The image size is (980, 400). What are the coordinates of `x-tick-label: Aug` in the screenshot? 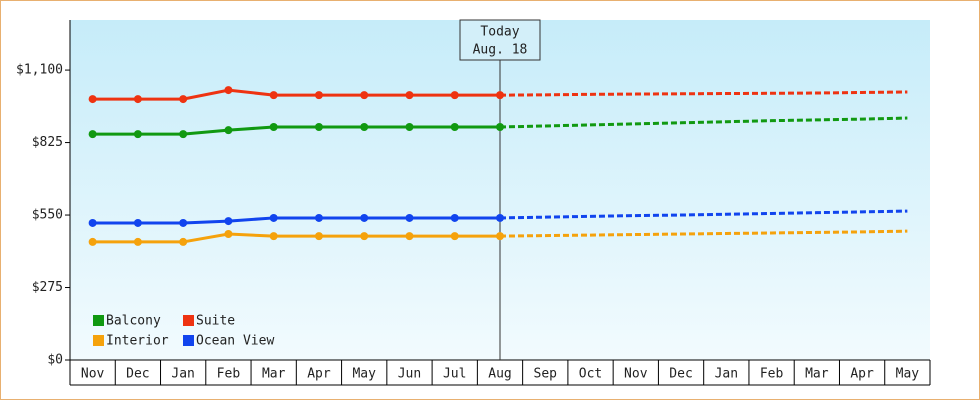 It's located at (499, 374).